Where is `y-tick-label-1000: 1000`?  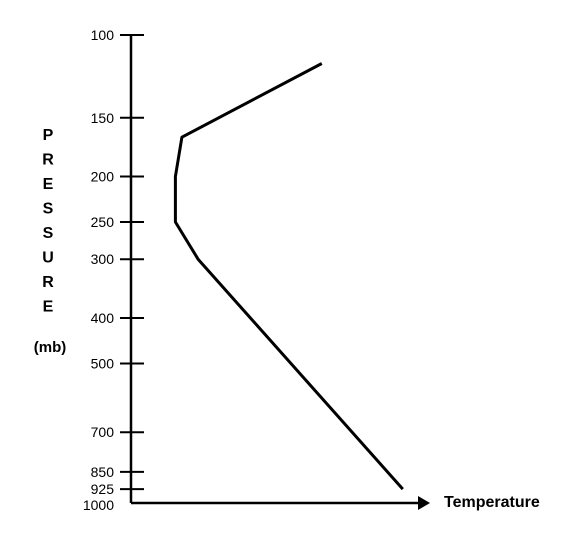
y-tick-label-1000: 1000 is located at coordinates (98, 505).